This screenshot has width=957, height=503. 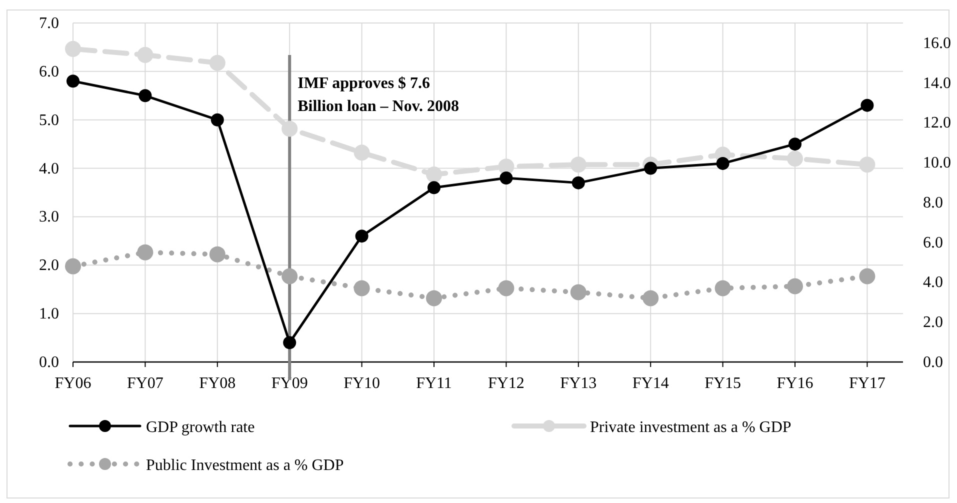 What do you see at coordinates (937, 163) in the screenshot?
I see `y2-tick-label: 10.0` at bounding box center [937, 163].